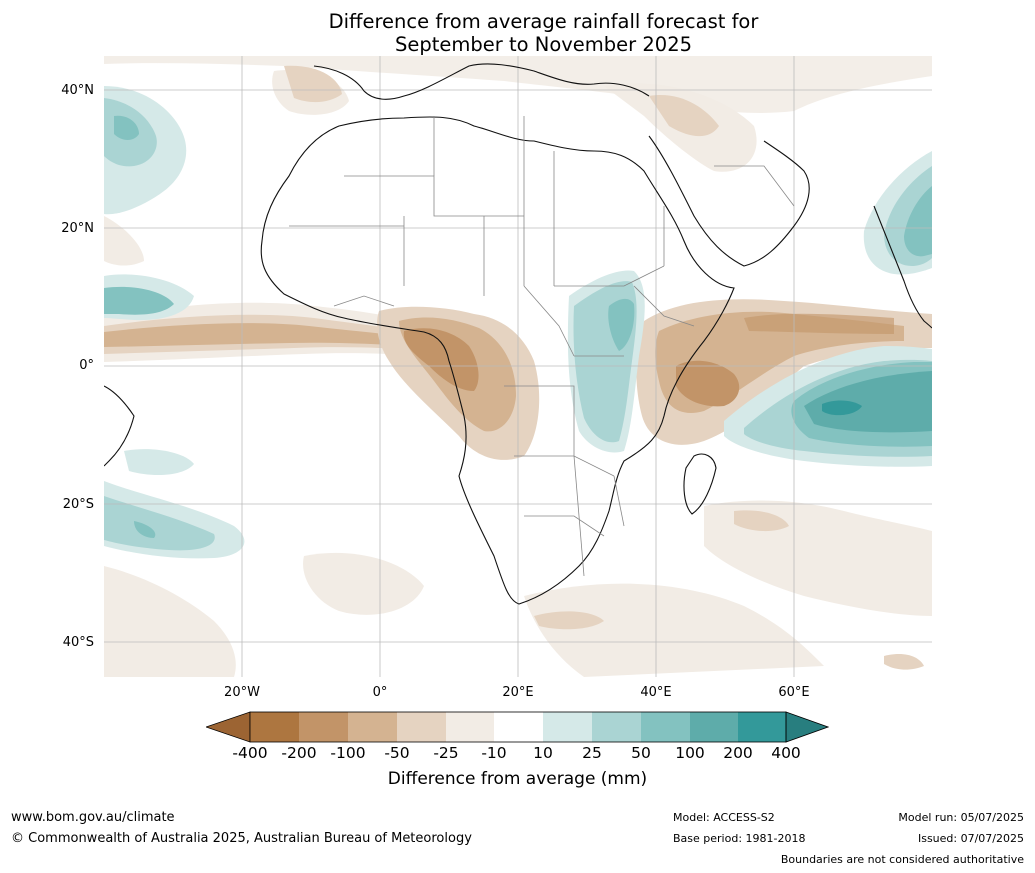 This screenshot has height=873, width=1035. What do you see at coordinates (380, 692) in the screenshot?
I see `lon-label-0: 0°` at bounding box center [380, 692].